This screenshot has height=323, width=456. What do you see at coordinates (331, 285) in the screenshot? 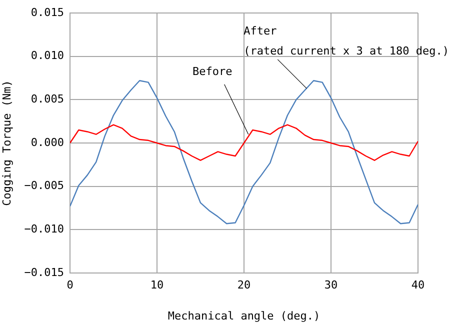
I see `x-tick-label: 30` at bounding box center [331, 285].